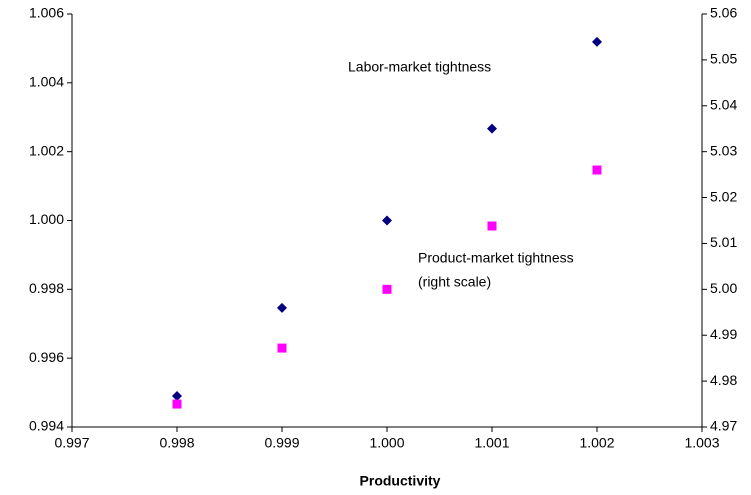 The image size is (751, 495). Describe the element at coordinates (596, 443) in the screenshot. I see `x-tick-label: 1.002` at that location.